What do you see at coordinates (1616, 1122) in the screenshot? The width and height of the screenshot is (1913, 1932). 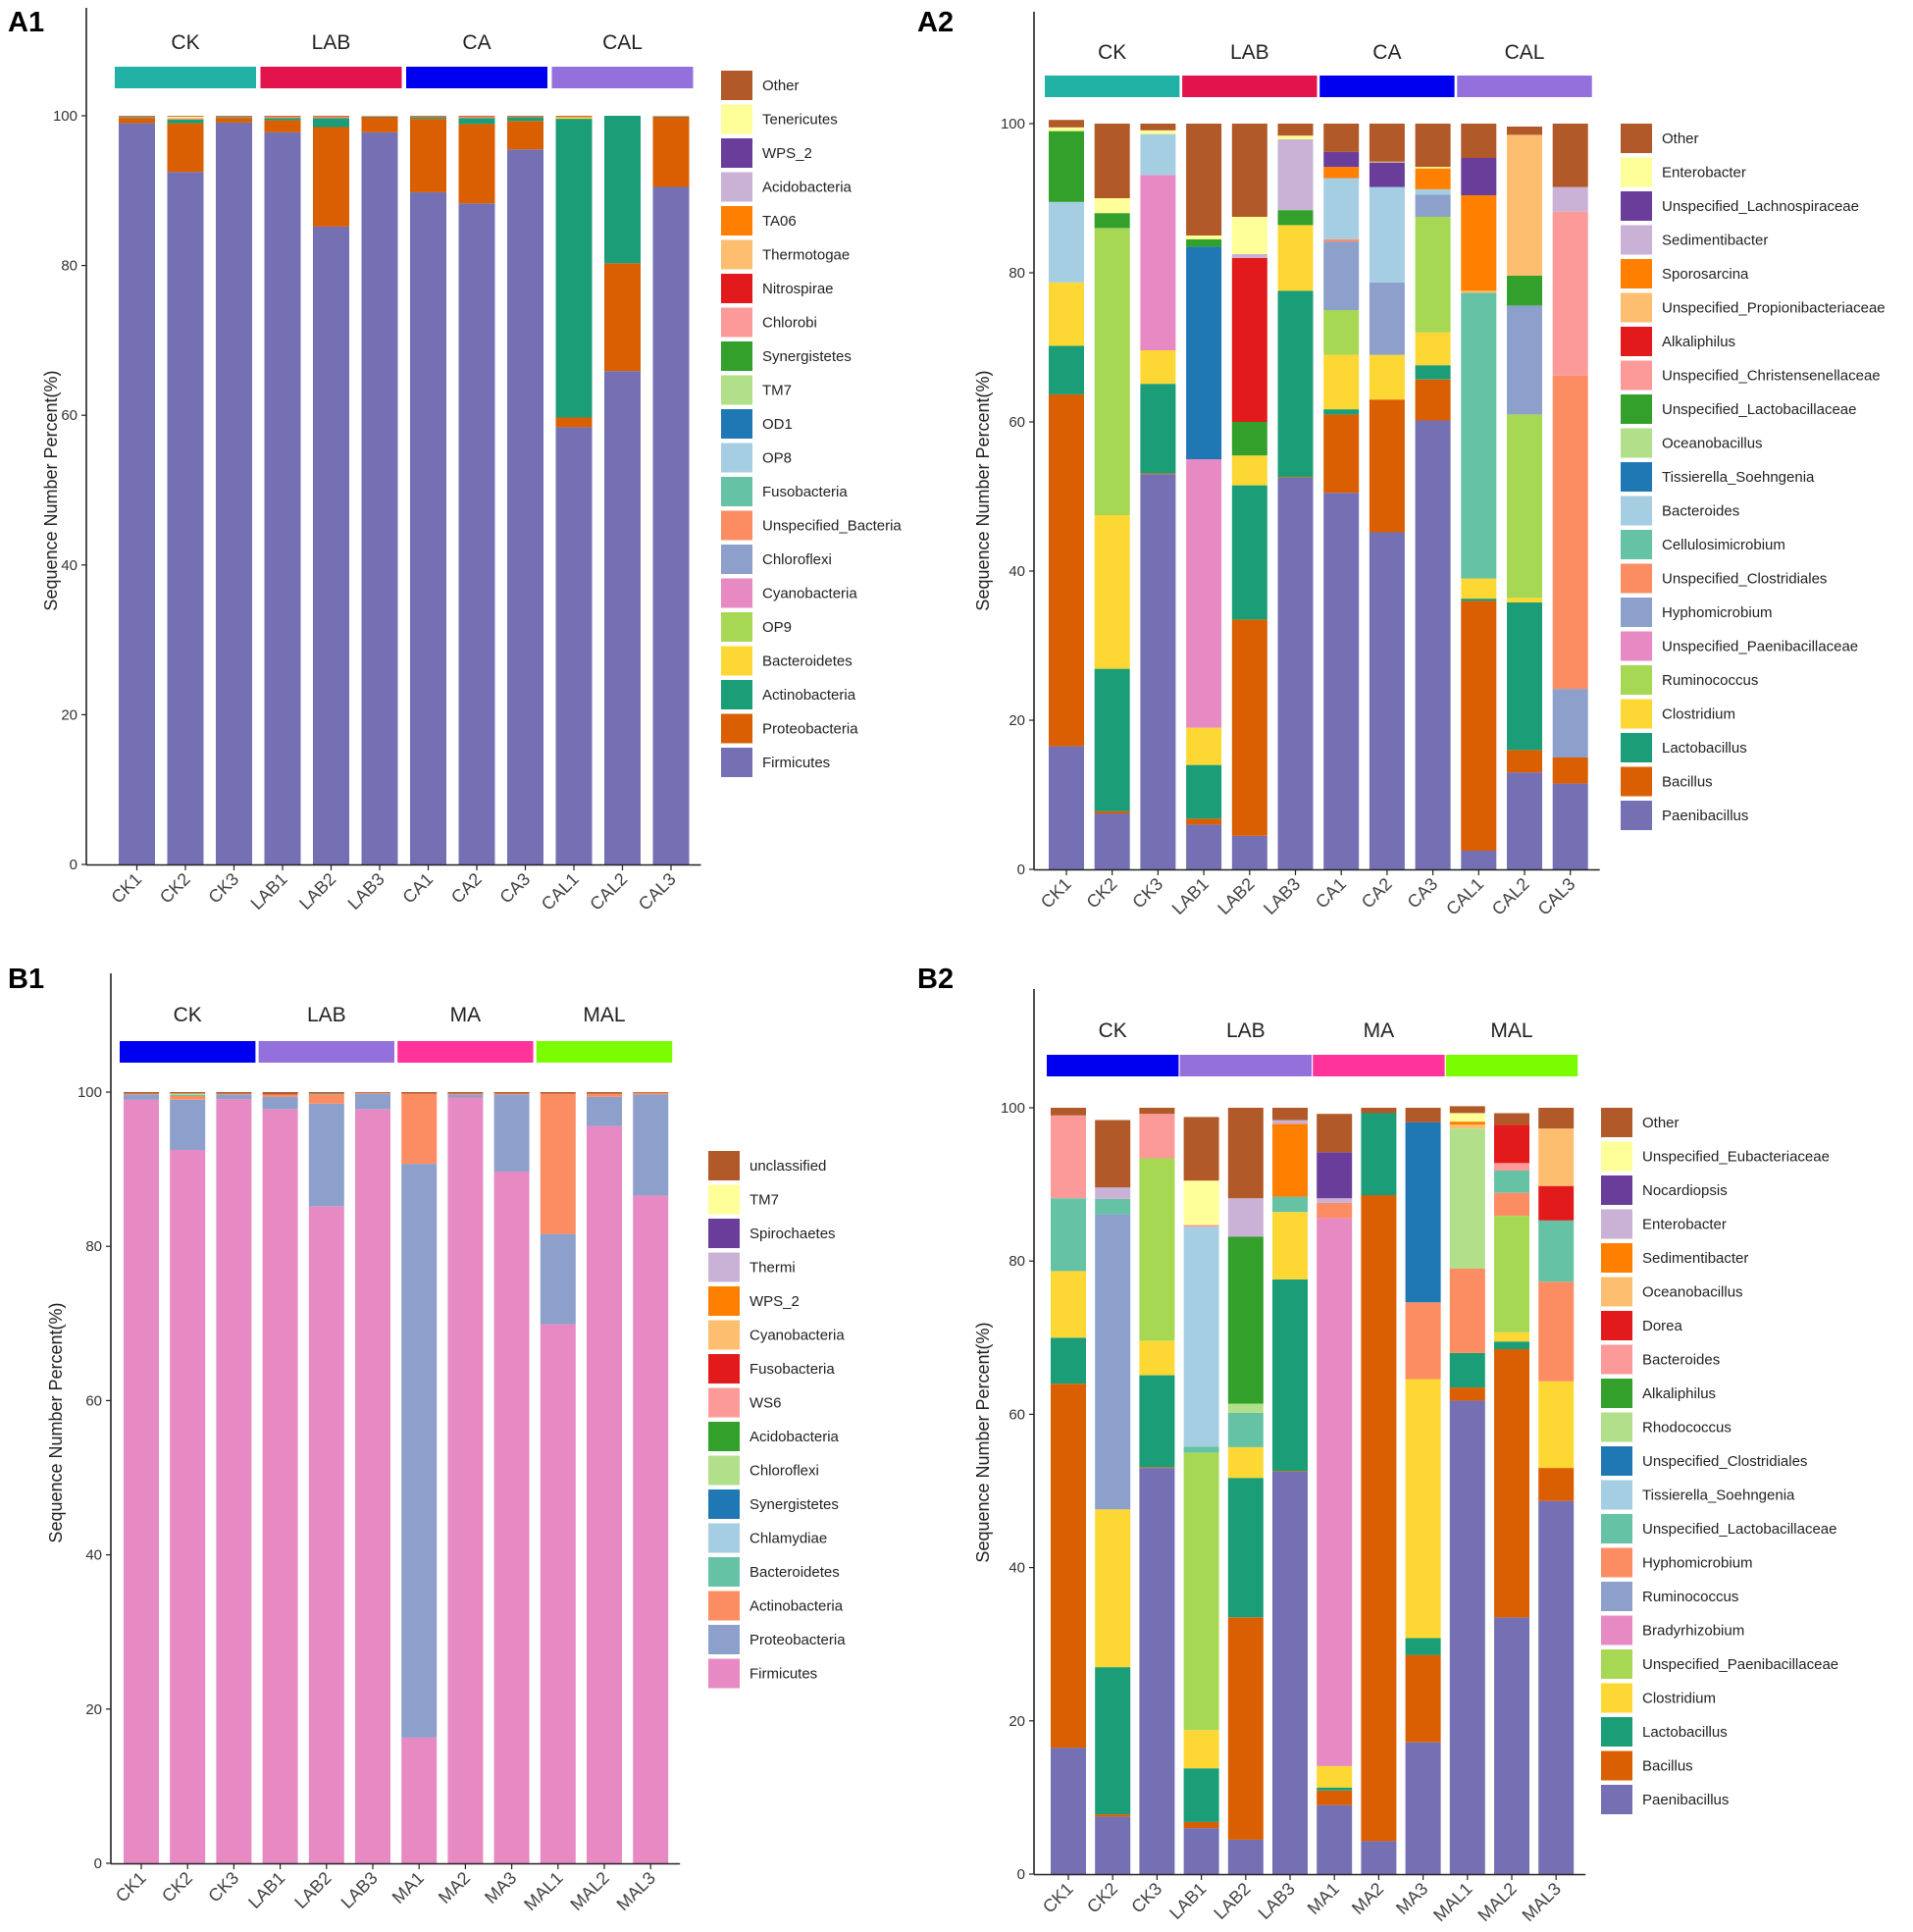 I see `b2-legend-swatch-other` at bounding box center [1616, 1122].